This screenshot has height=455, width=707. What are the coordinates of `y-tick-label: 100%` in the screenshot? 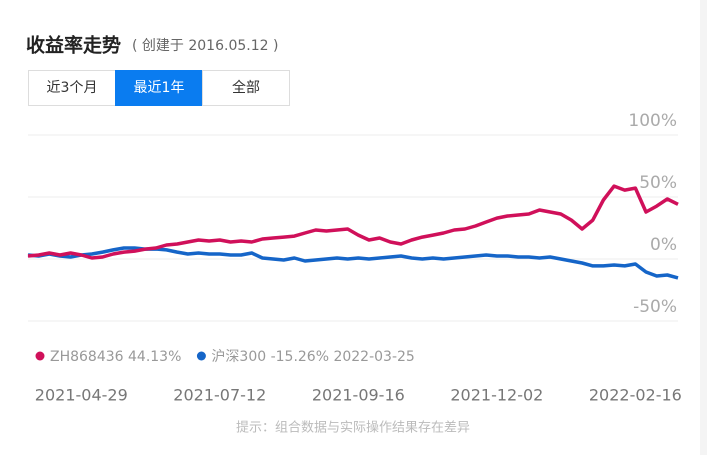 It's located at (652, 121).